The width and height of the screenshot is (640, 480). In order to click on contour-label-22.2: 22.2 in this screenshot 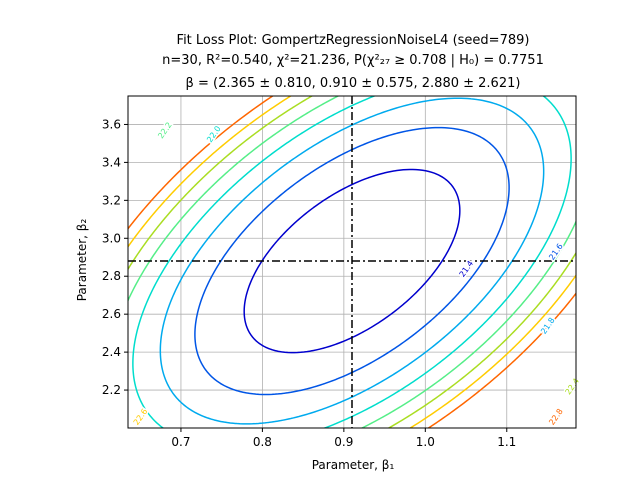, I will do `click(165, 131)`.